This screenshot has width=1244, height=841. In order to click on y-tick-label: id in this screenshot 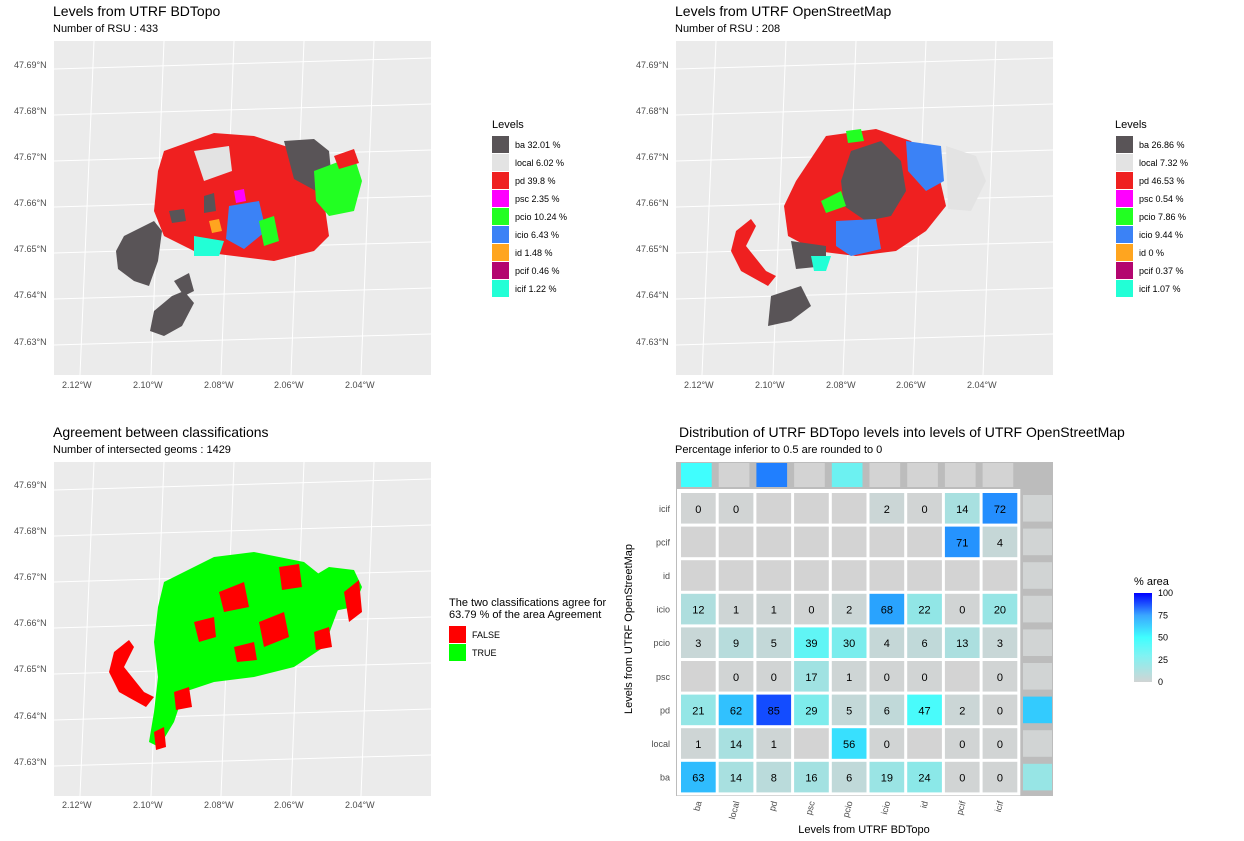, I will do `click(666, 576)`.